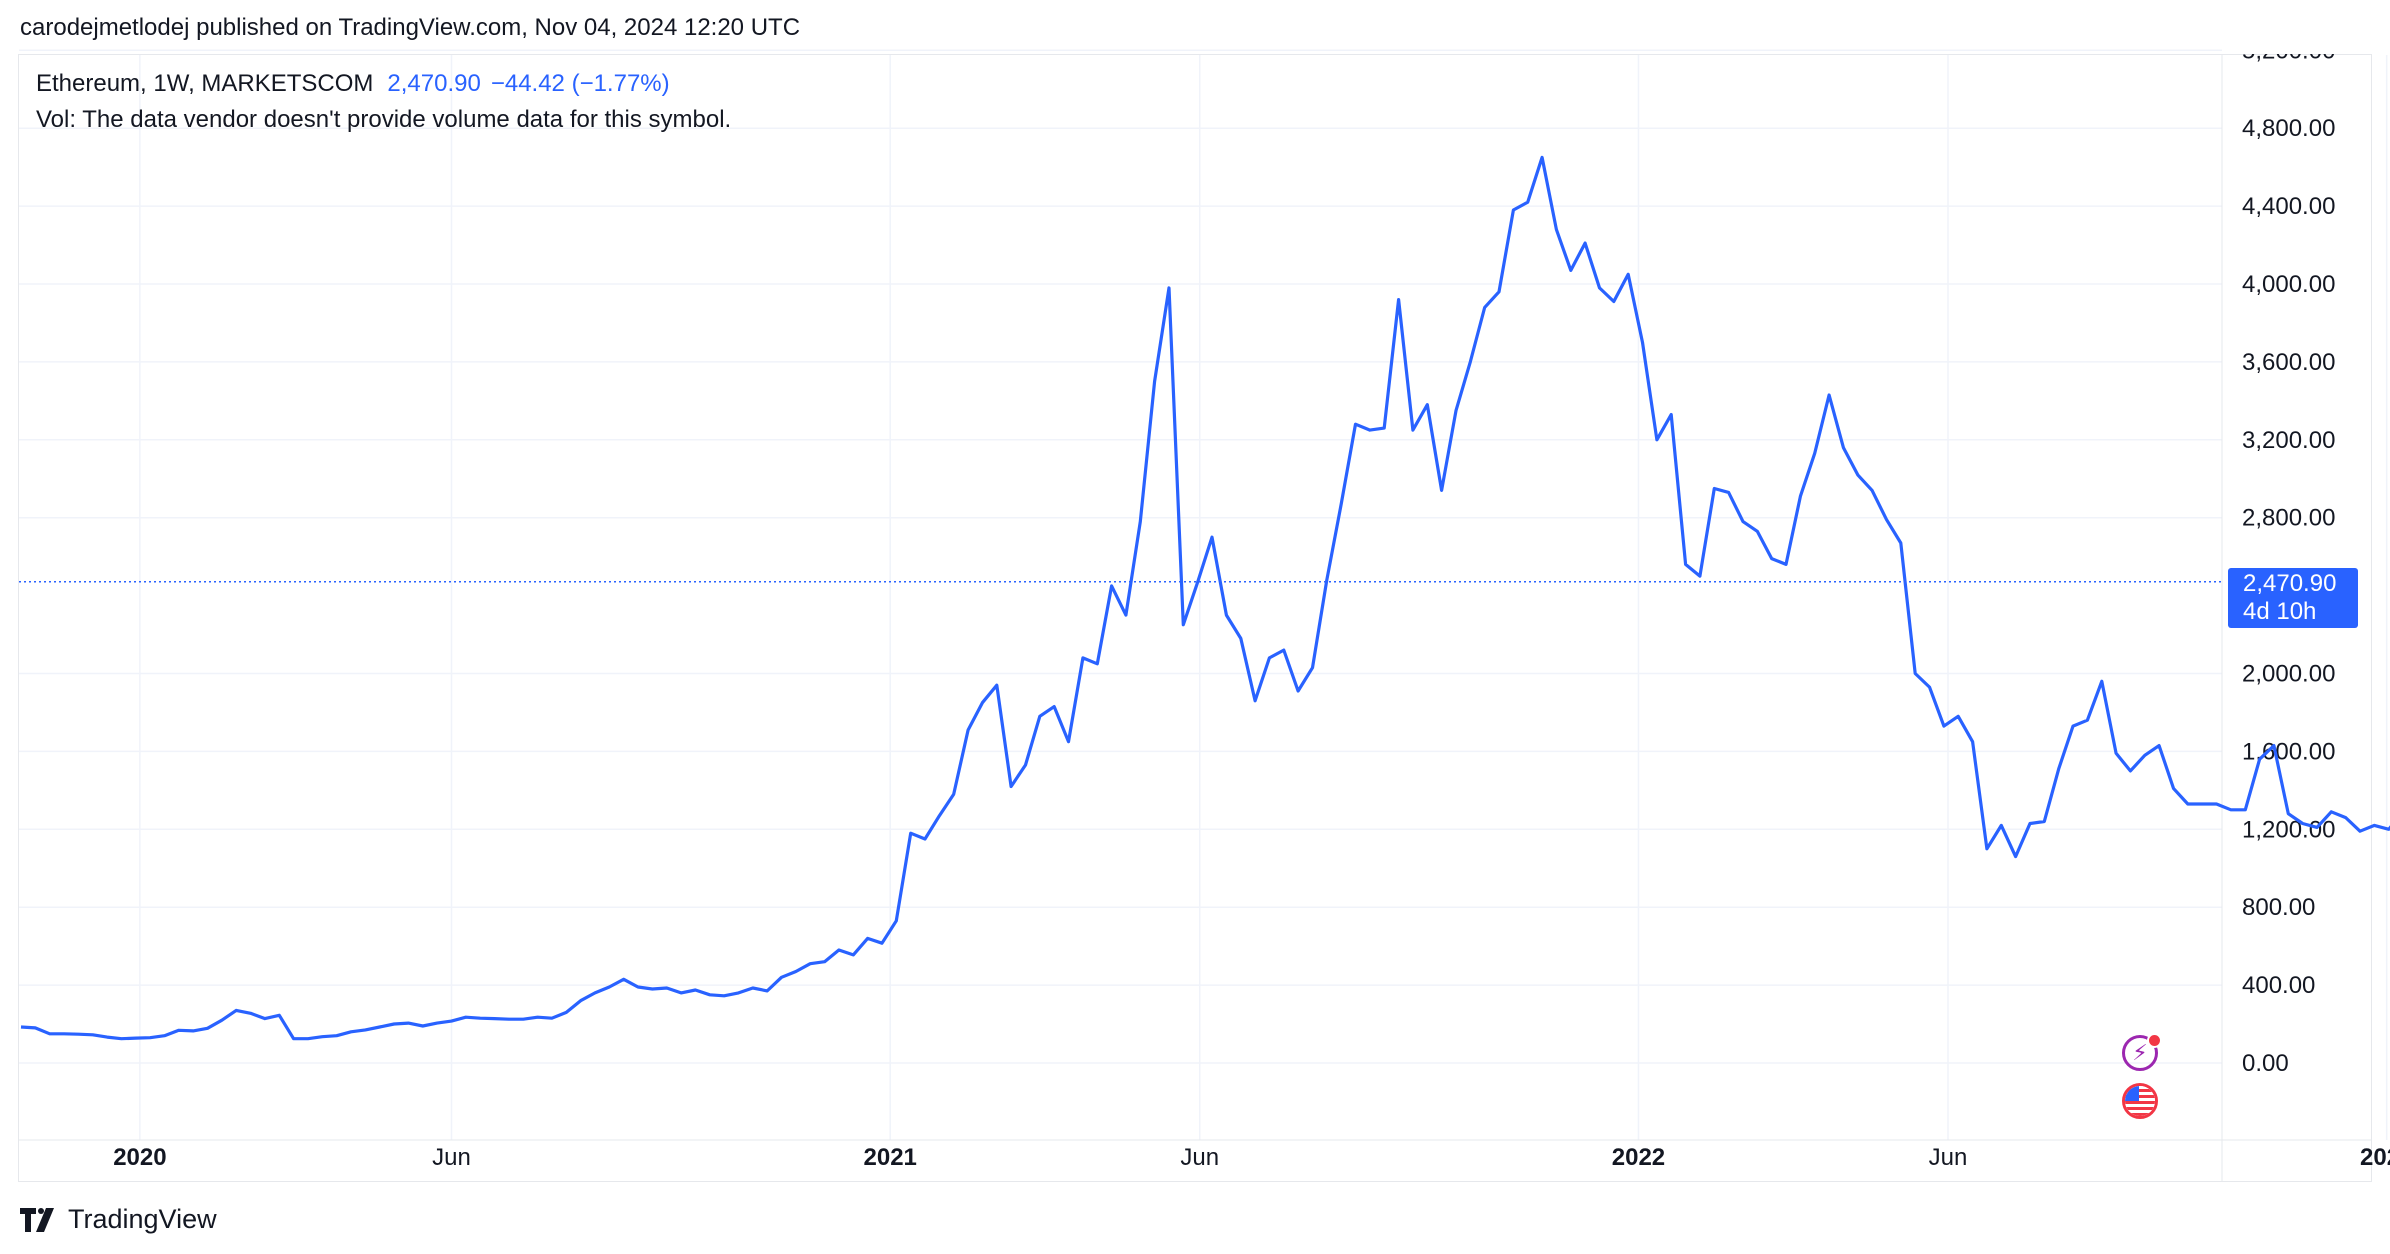  I want to click on y-tick-label: 1,600.00, so click(2288, 751).